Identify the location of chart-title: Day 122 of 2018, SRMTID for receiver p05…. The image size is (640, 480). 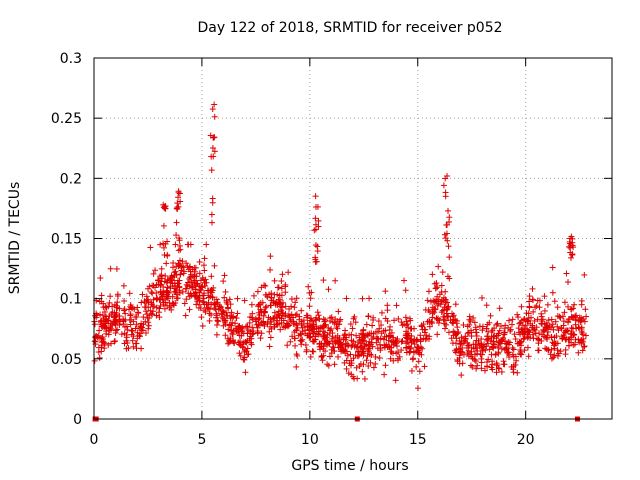
(349, 28).